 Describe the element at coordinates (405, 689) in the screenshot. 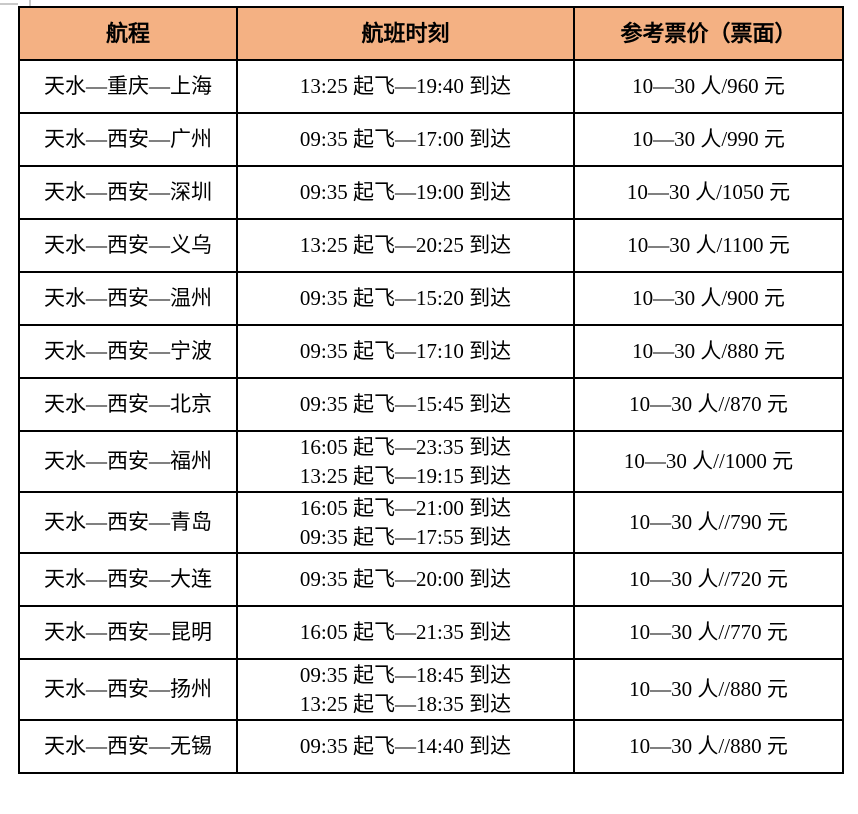

I see `times-cell: 09:35 起飞—18:45 到达 13:25 起飞—18:35 到达` at that location.